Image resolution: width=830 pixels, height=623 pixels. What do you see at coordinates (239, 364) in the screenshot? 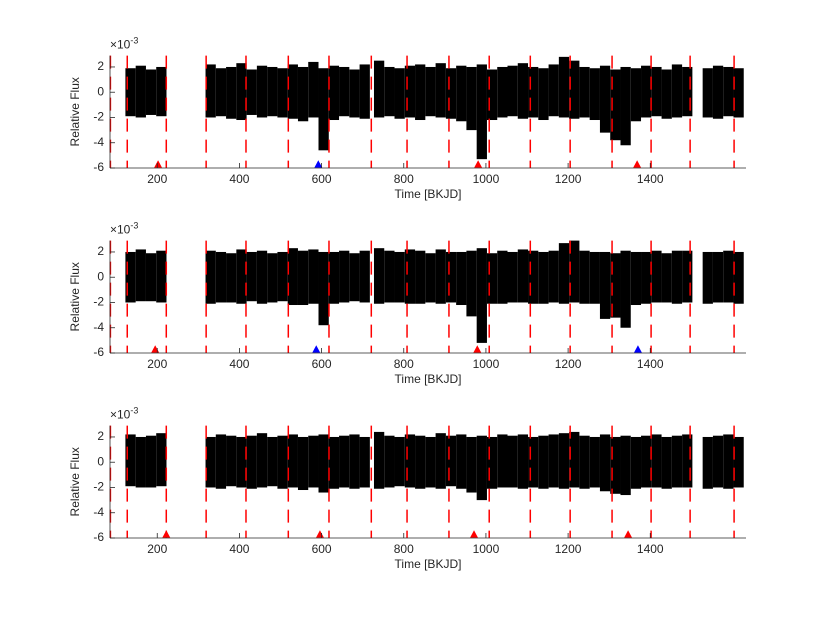
I see `x-tick-label: 400` at bounding box center [239, 364].